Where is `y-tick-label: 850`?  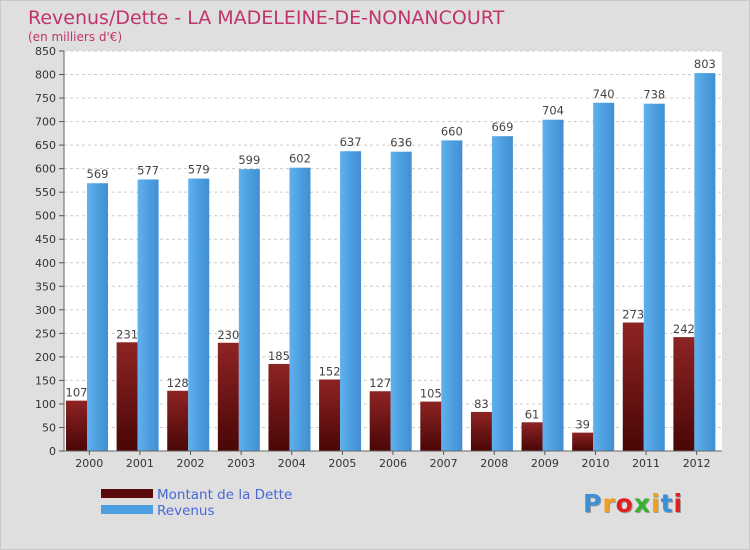
y-tick-label: 850 is located at coordinates (45, 51).